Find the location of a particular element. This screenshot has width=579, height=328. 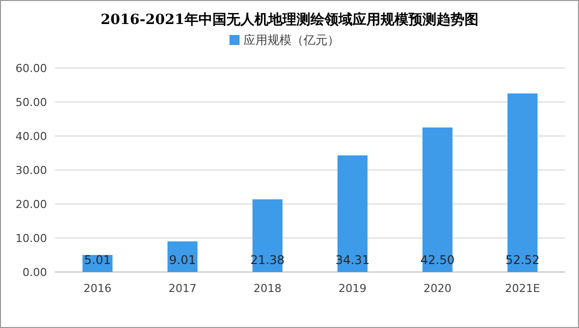

x-tick-label: 2021E is located at coordinates (522, 288).